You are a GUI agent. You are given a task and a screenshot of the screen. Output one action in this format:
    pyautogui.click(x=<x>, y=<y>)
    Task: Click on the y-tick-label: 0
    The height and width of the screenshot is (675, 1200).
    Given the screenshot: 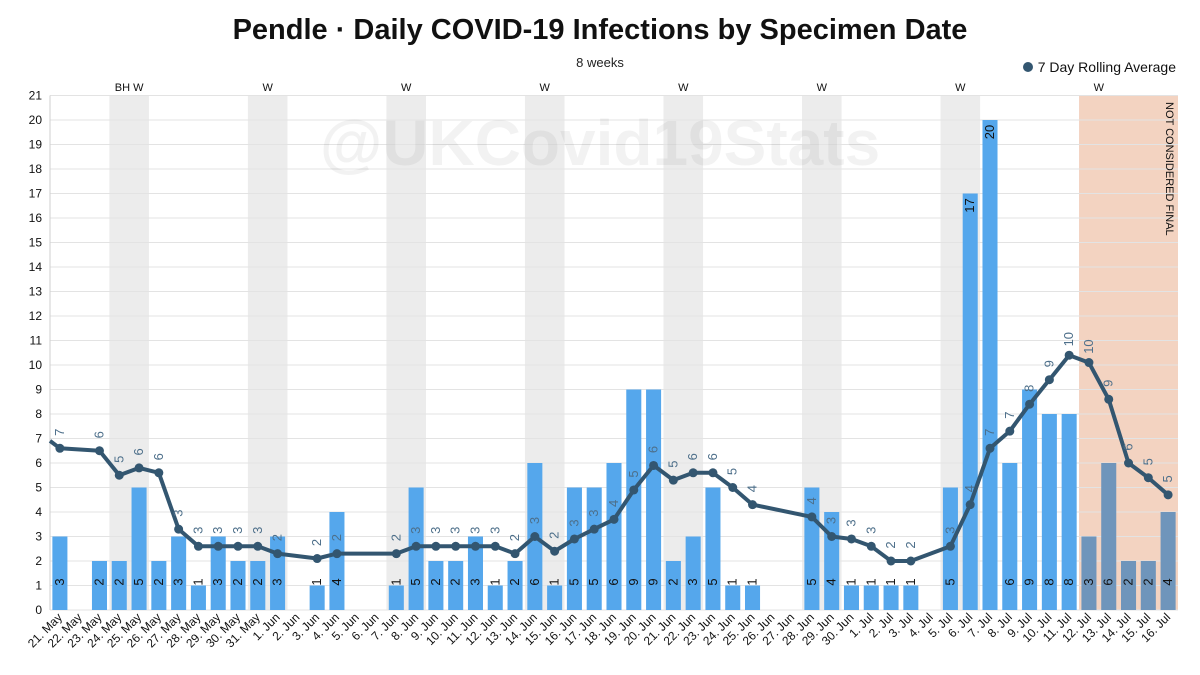 What is the action you would take?
    pyautogui.click(x=38, y=610)
    